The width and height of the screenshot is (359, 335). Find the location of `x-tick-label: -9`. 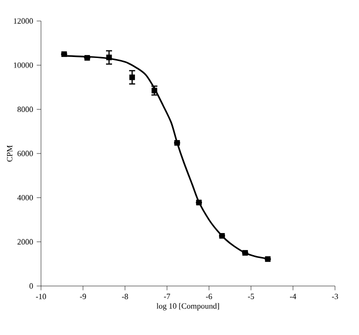

x-tick-label: -9 is located at coordinates (83, 297).